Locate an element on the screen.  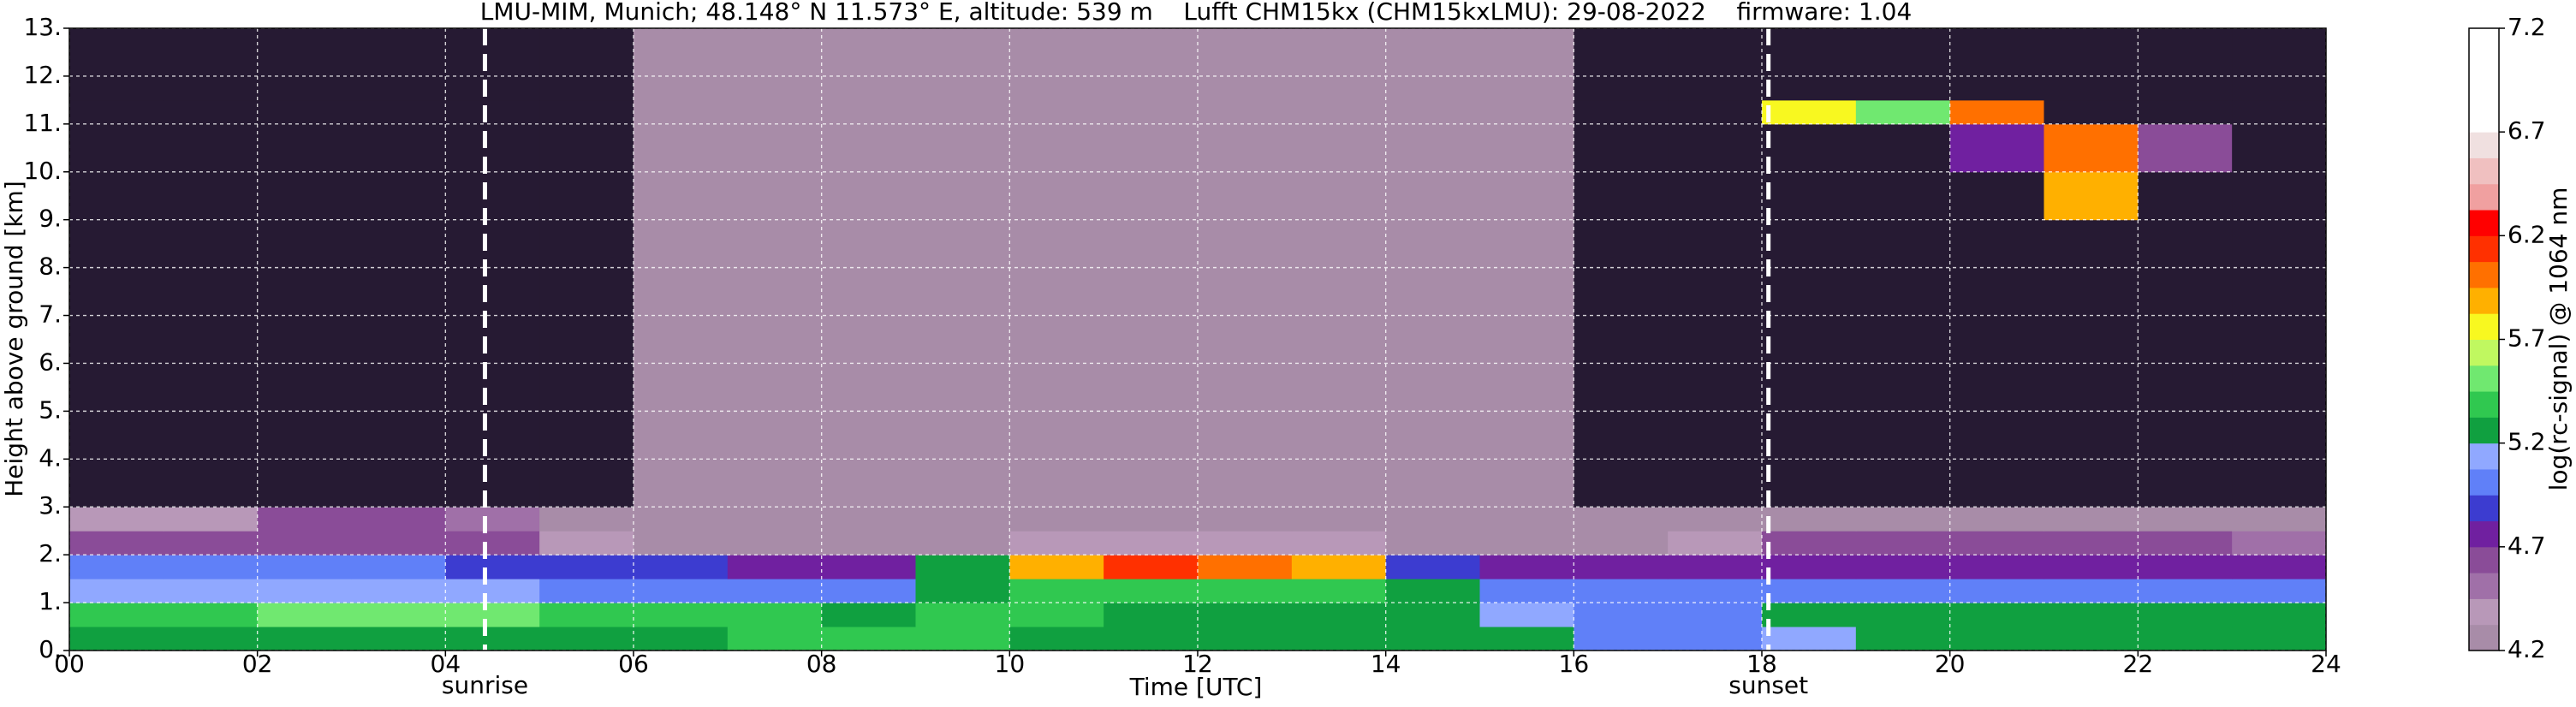
x-tick-label: 04 is located at coordinates (446, 664).